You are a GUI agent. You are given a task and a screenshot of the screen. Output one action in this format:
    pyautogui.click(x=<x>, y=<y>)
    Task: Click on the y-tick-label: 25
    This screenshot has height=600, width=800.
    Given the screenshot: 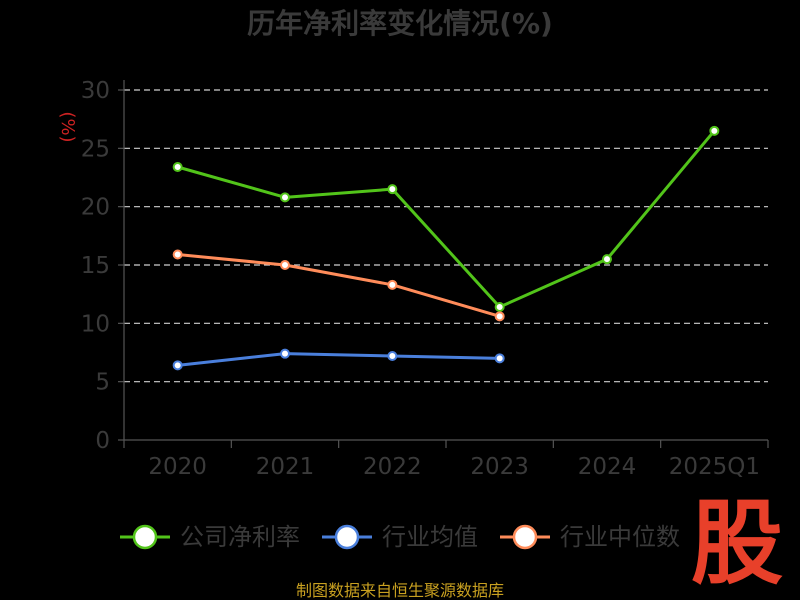 What is the action you would take?
    pyautogui.click(x=95, y=149)
    